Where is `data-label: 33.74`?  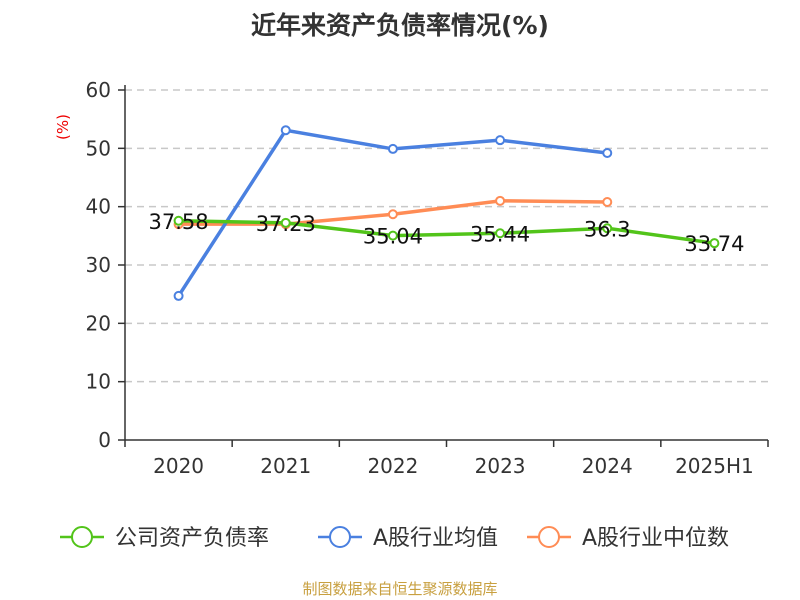
data-label: 33.74 is located at coordinates (714, 244).